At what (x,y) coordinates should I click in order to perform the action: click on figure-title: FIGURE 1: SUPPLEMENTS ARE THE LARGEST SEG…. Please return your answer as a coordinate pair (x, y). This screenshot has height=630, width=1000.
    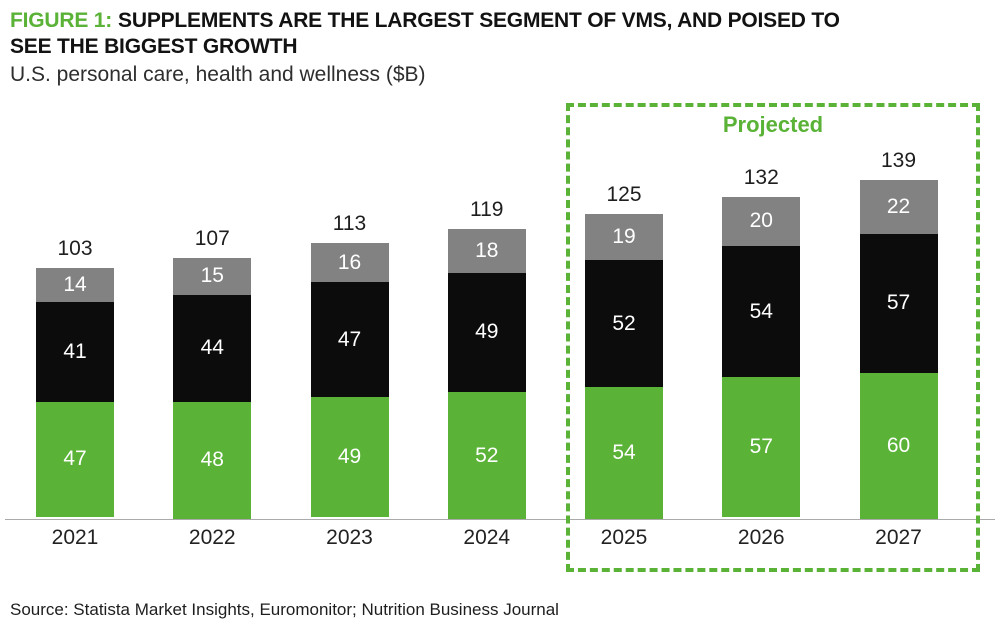
    Looking at the image, I should click on (490, 34).